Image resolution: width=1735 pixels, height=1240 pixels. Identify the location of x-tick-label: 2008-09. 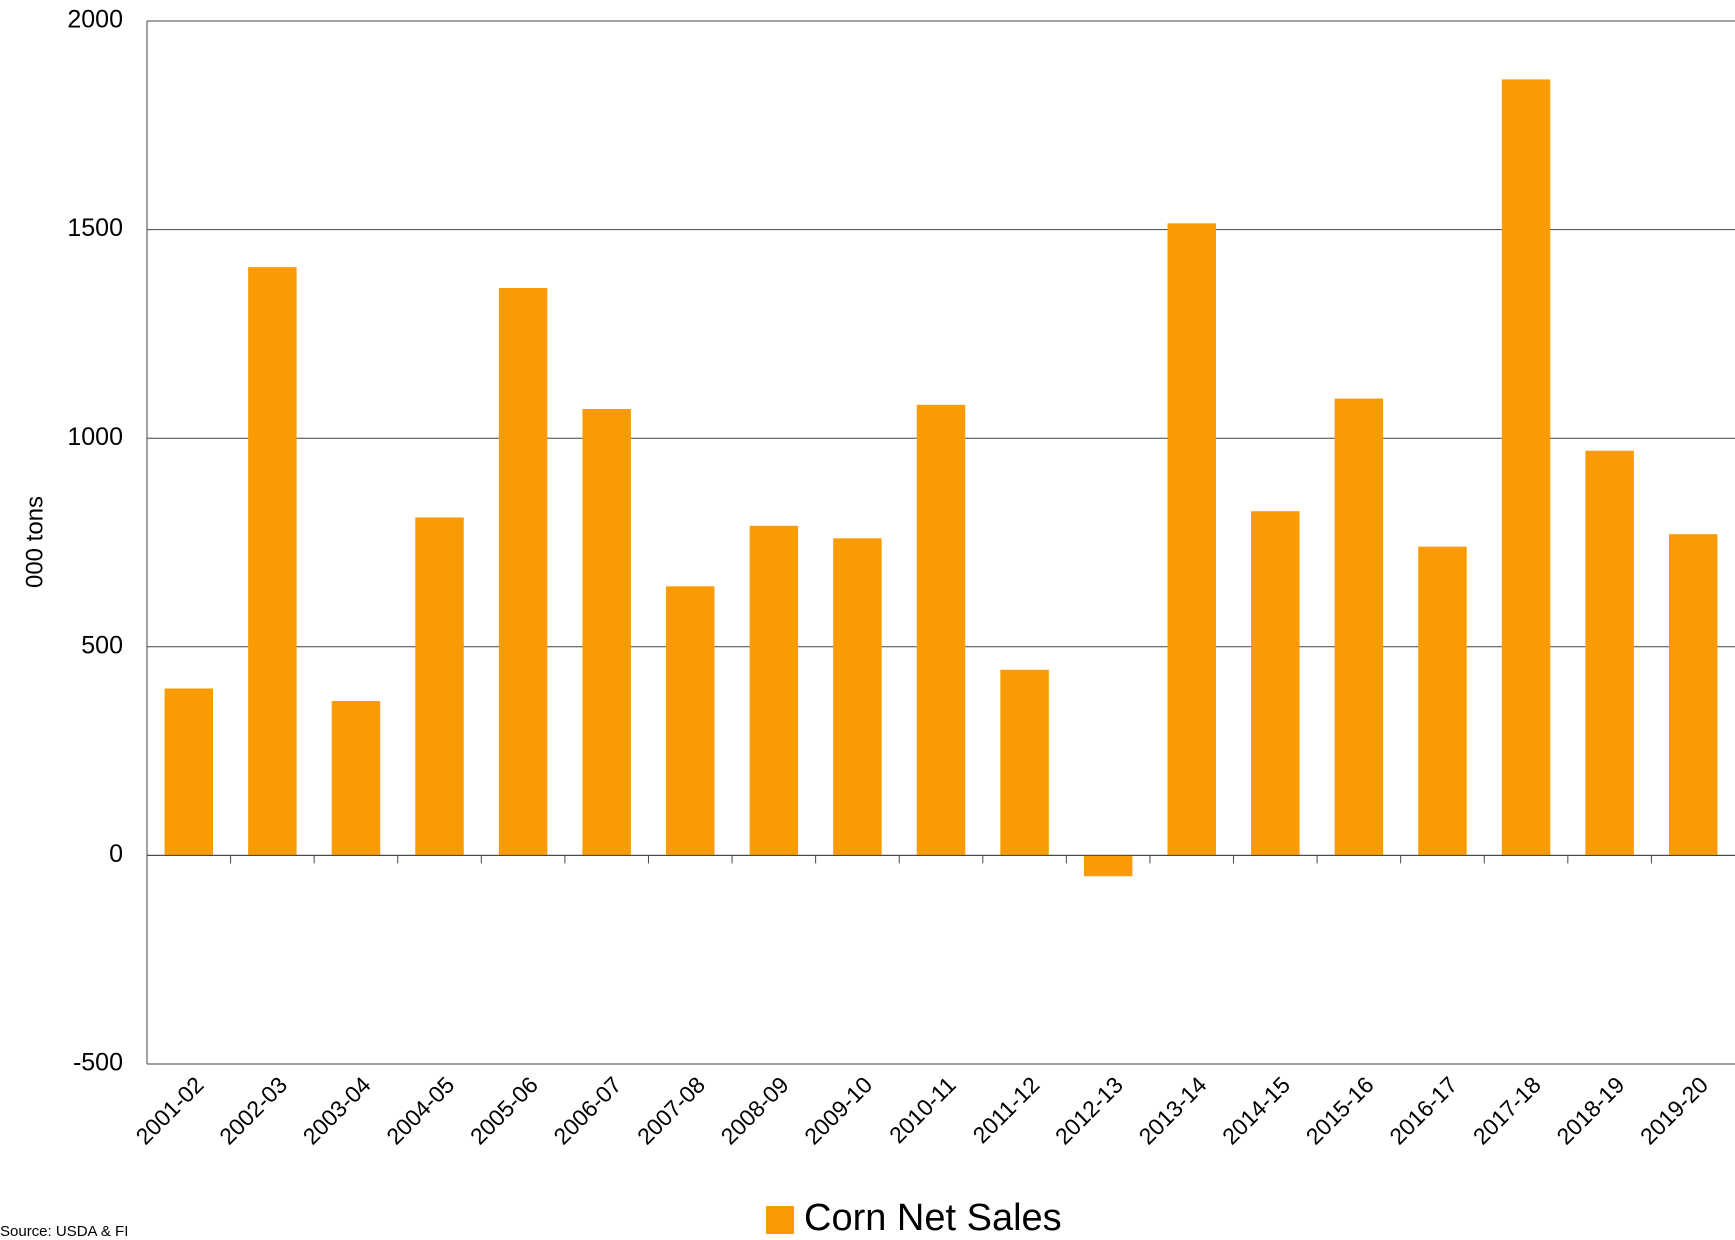
(755, 1110).